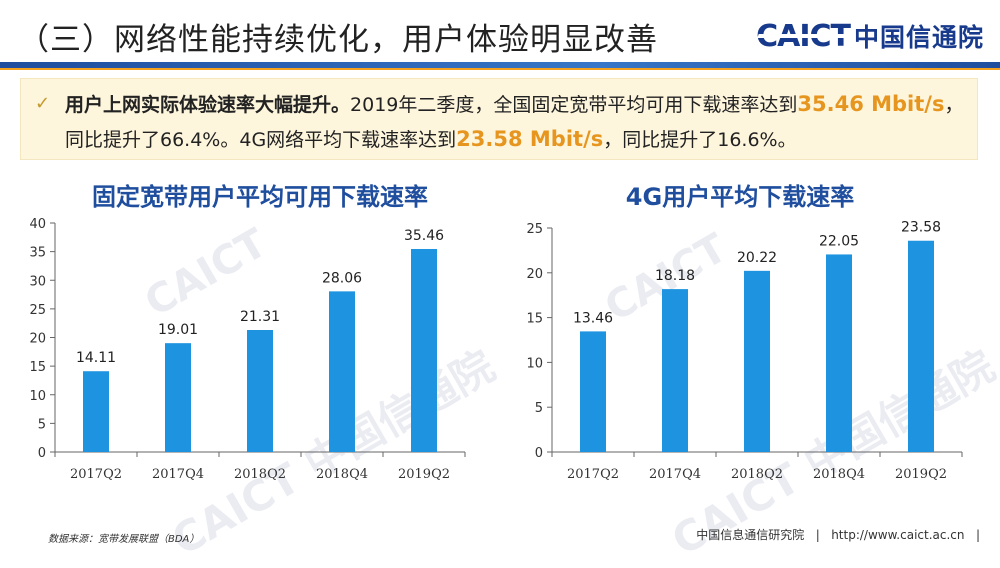 The width and height of the screenshot is (1000, 568). What do you see at coordinates (700, 140) in the screenshot?
I see `summary-text-c: ，同比提升了16.6%。` at bounding box center [700, 140].